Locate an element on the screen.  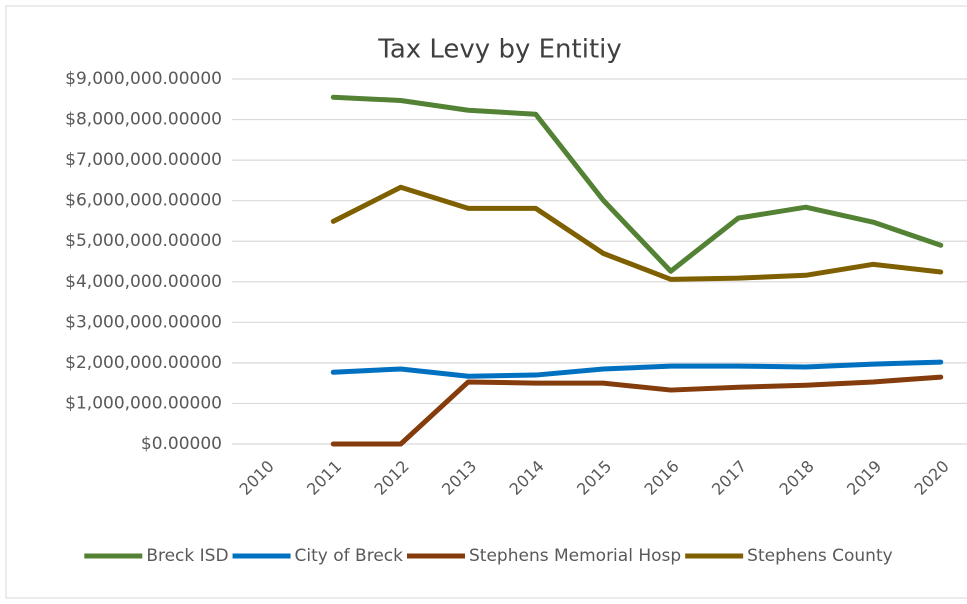
y-tick-label: $6,000,000.00000 is located at coordinates (143, 201).